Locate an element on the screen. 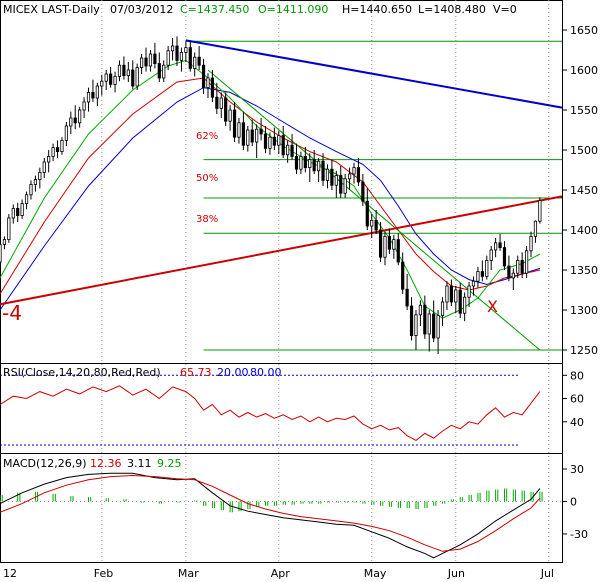 The image size is (600, 582). price-y-tick-label: 1650 is located at coordinates (584, 30).